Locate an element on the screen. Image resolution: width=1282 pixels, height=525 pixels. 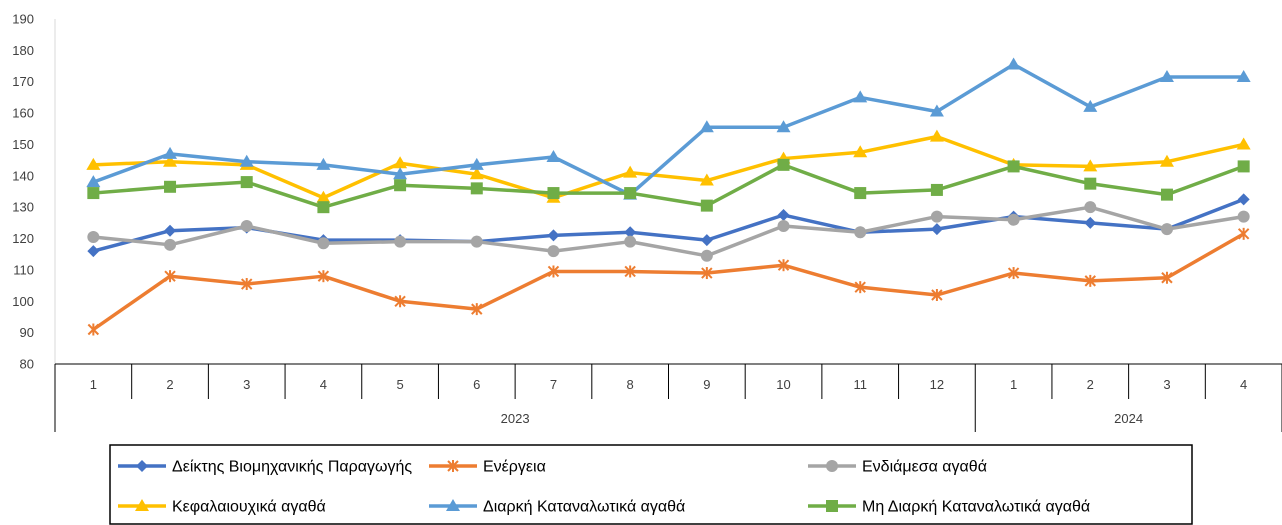
legend-label: Διαρκή Καταναλωτικά αγαθά is located at coordinates (584, 507).